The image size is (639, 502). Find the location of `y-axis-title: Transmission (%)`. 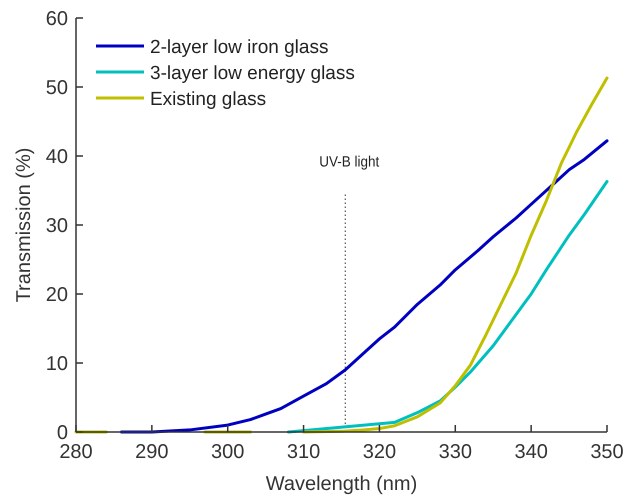

y-axis-title: Transmission (%) is located at coordinates (24, 225).